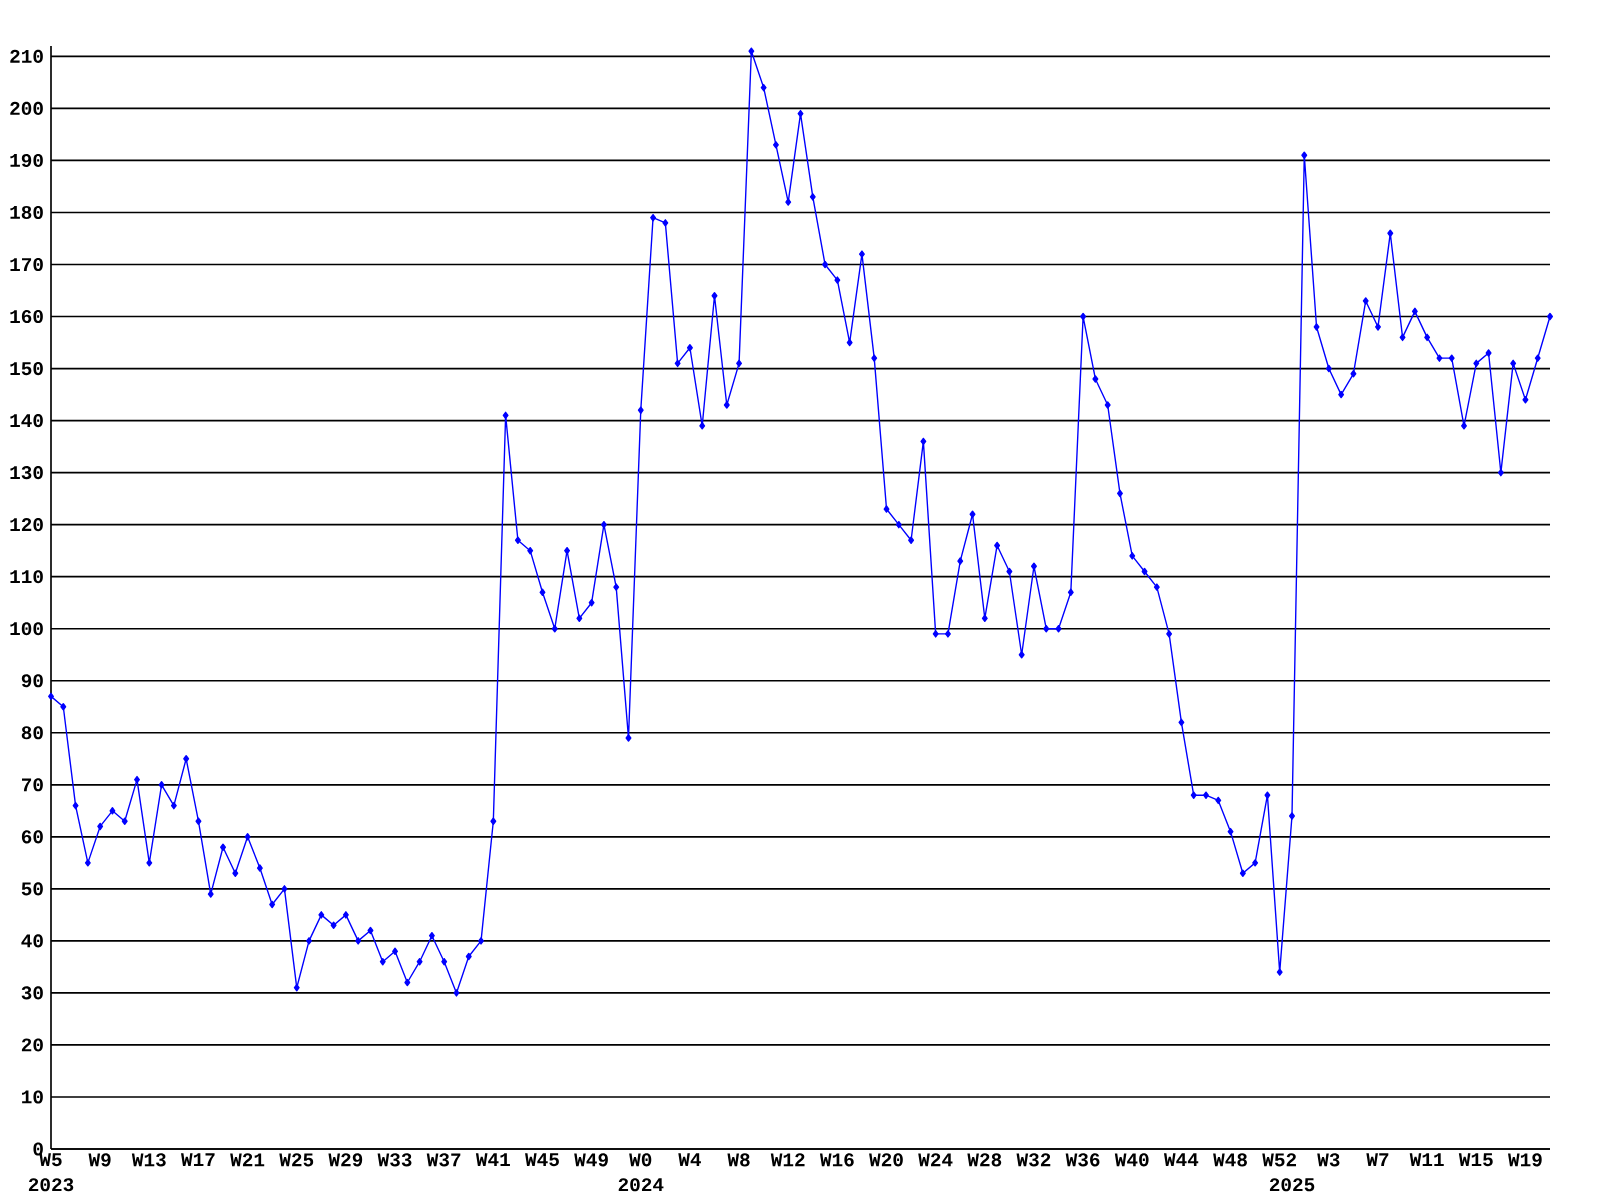  Describe the element at coordinates (99, 1160) in the screenshot. I see `x-tick-label: W9` at that location.